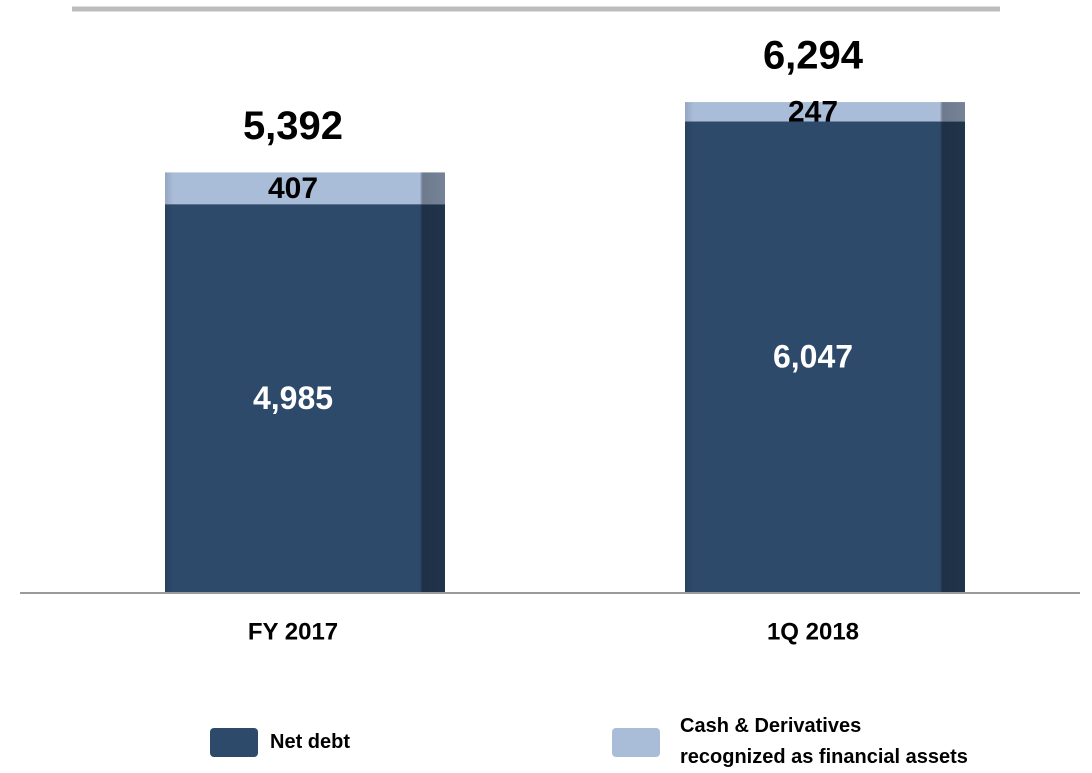 The image size is (1092, 773). What do you see at coordinates (813, 112) in the screenshot?
I see `segment-label: 247` at bounding box center [813, 112].